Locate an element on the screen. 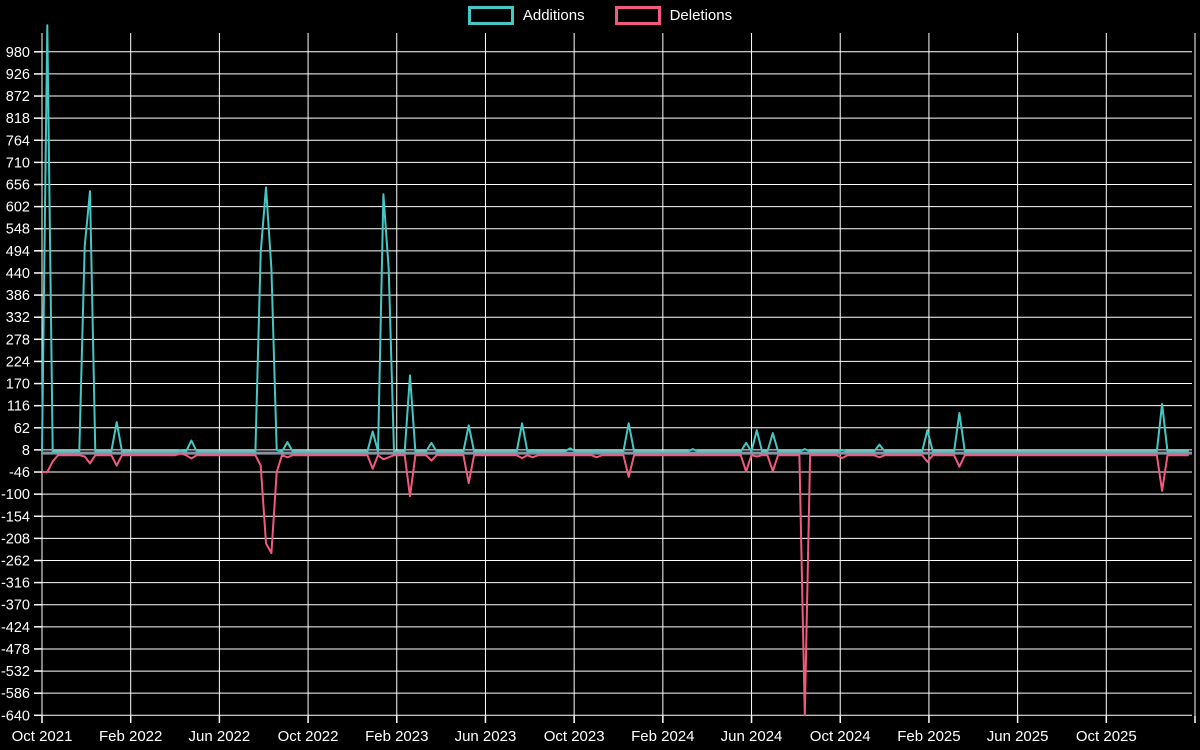 This screenshot has width=1200, height=750. y-tick-label: 710 is located at coordinates (18, 163).